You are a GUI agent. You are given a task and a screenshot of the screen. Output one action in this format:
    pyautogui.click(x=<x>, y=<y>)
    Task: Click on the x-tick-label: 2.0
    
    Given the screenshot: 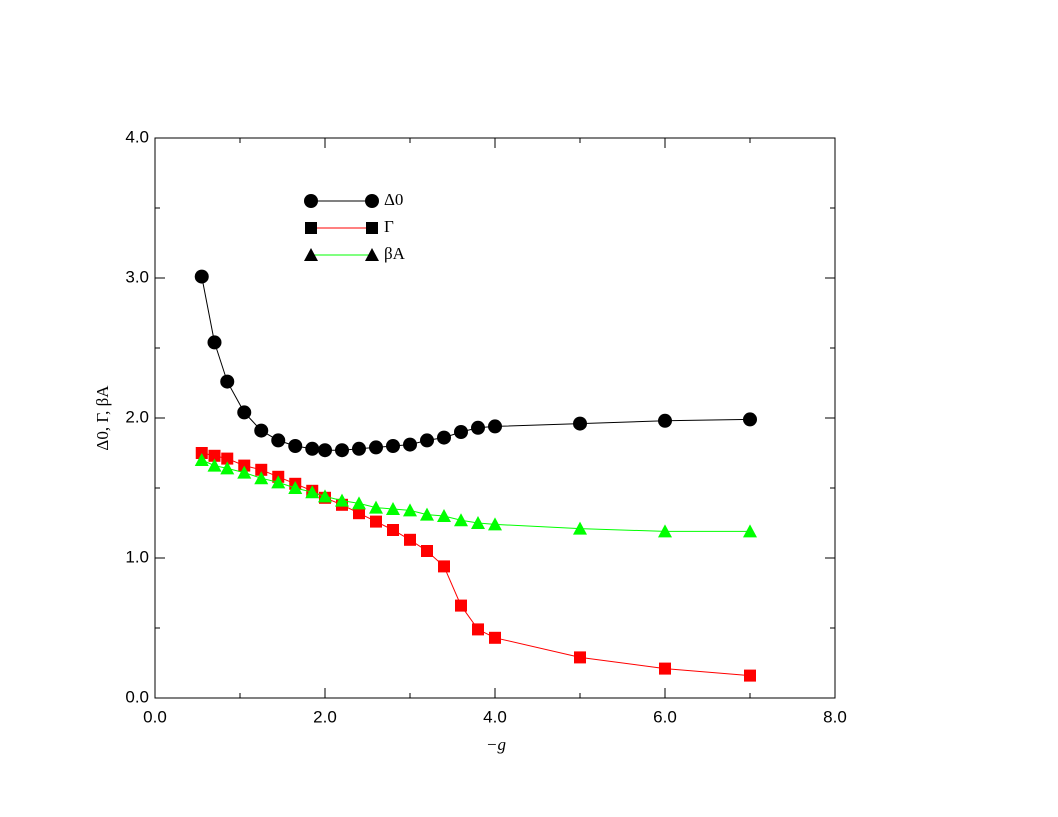 What is the action you would take?
    pyautogui.click(x=325, y=716)
    